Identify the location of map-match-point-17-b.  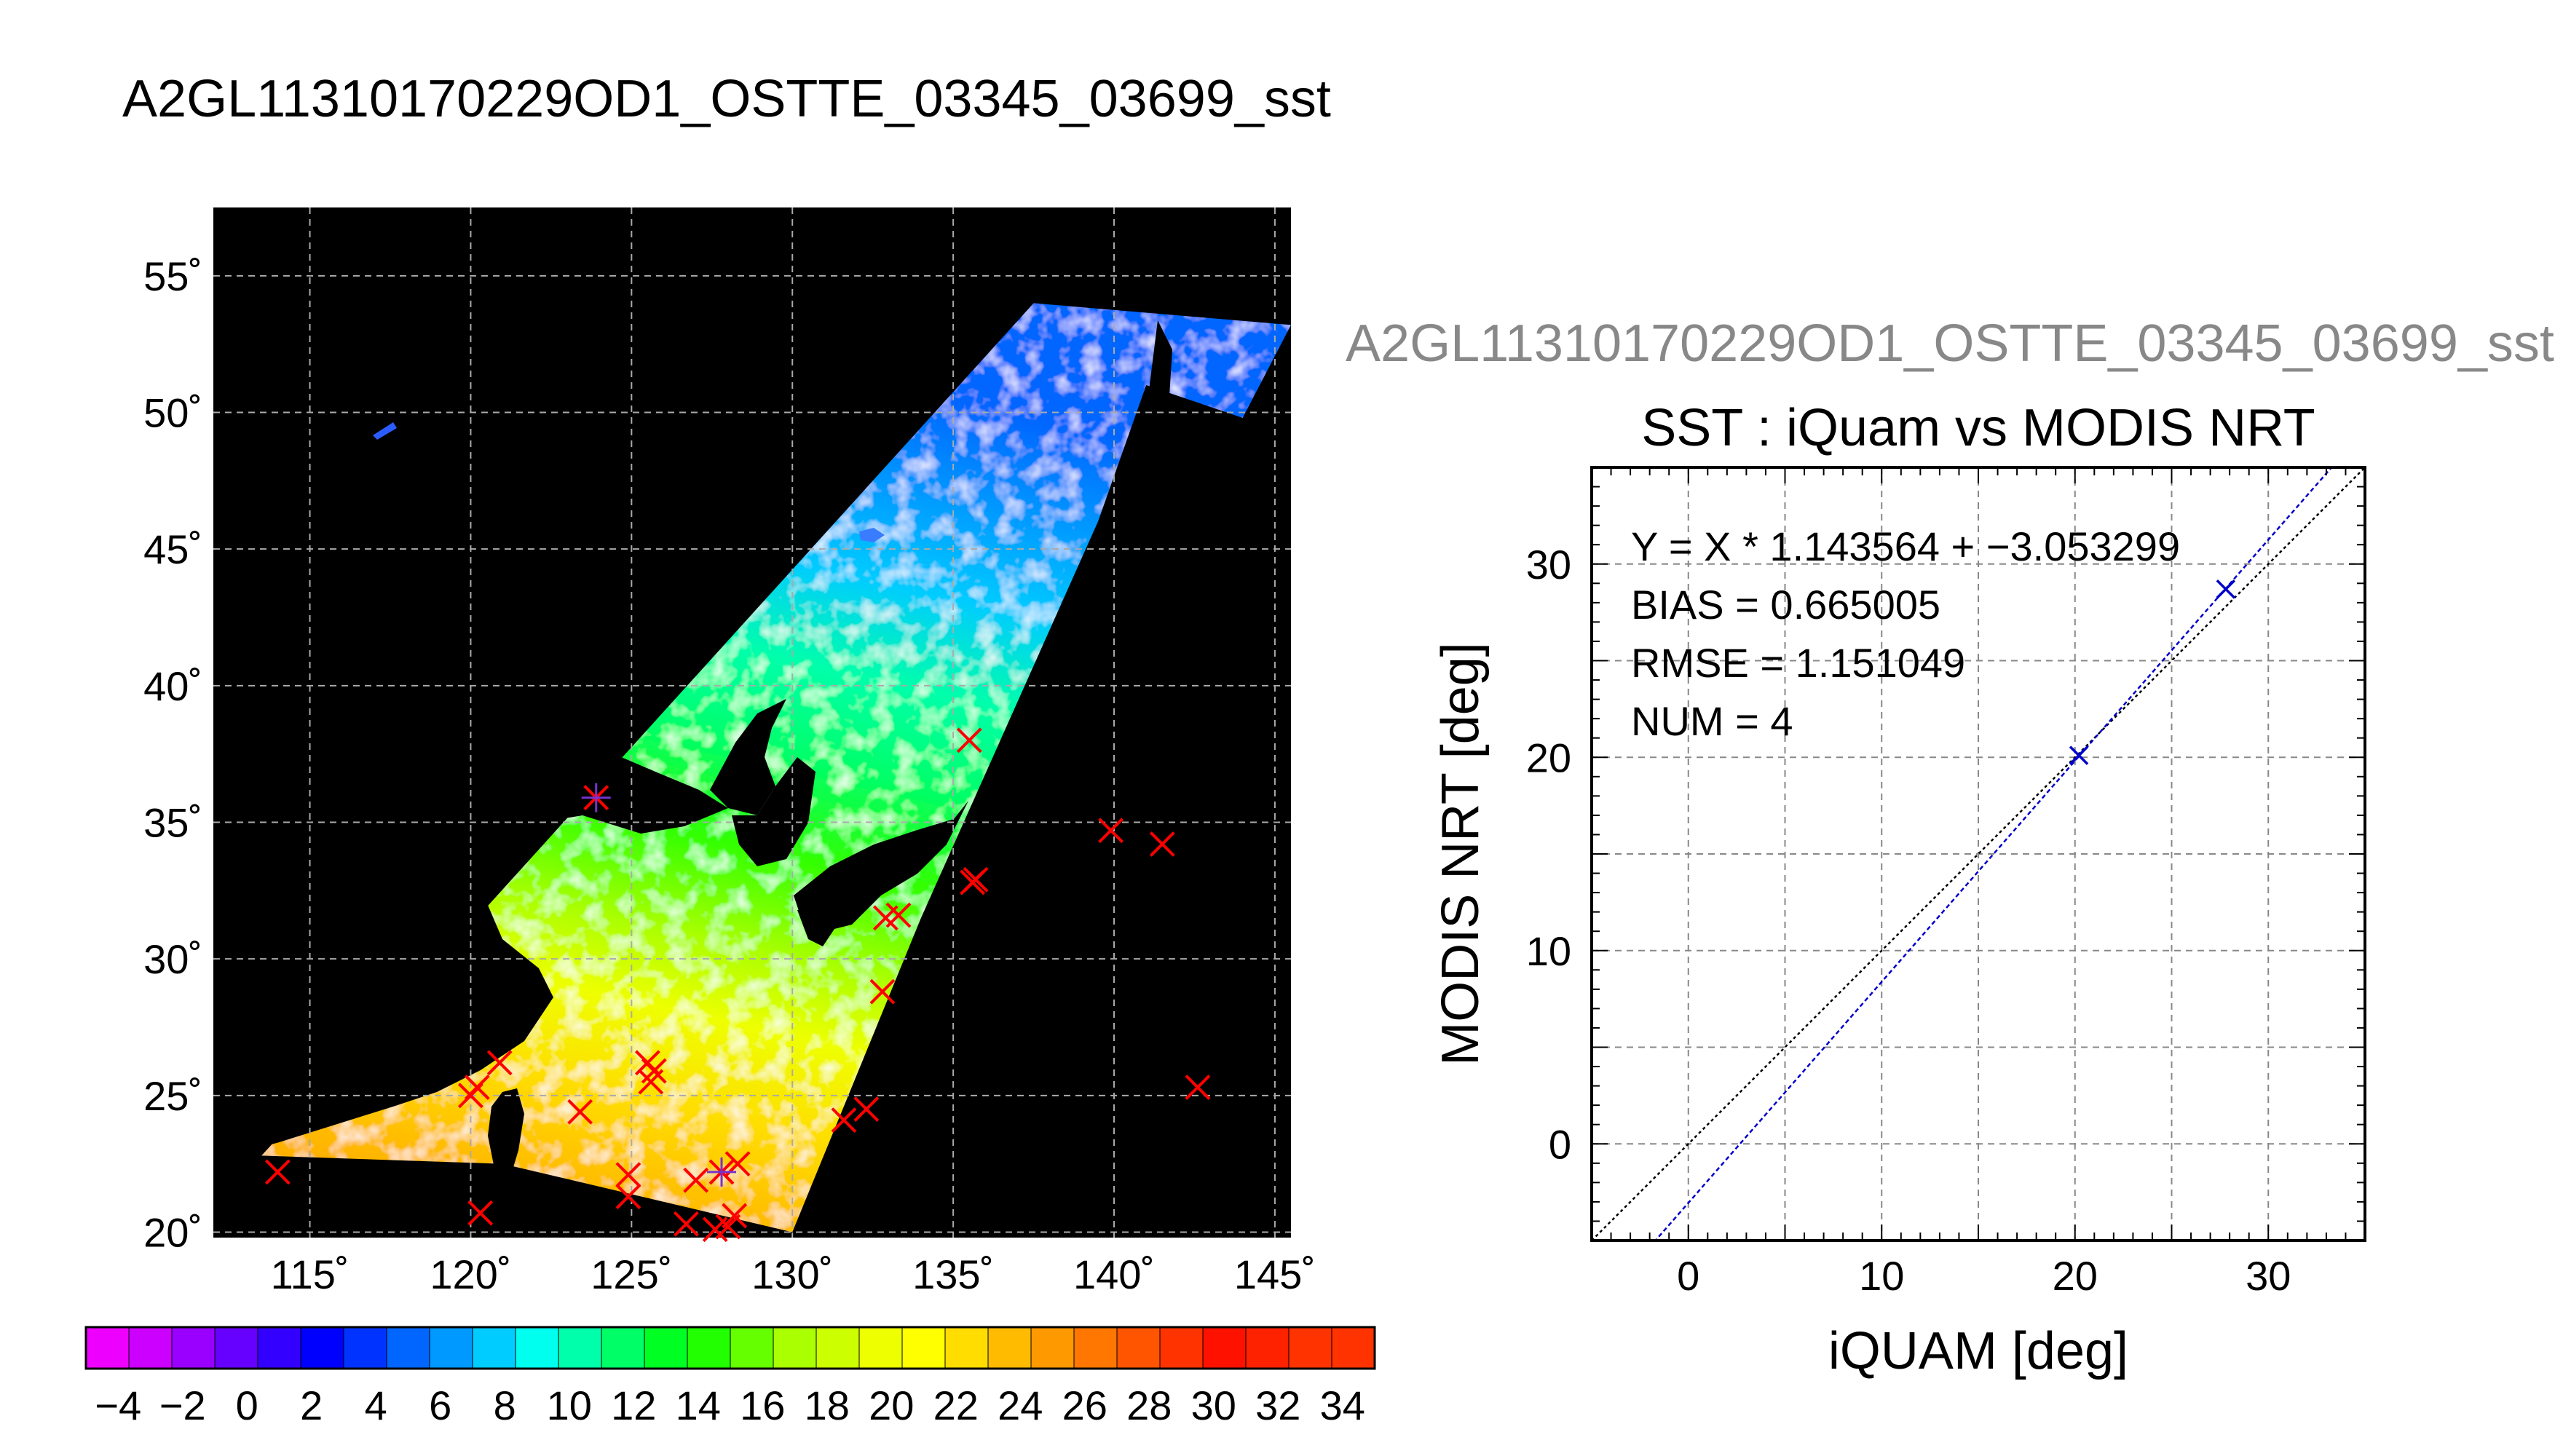
(735, 1216).